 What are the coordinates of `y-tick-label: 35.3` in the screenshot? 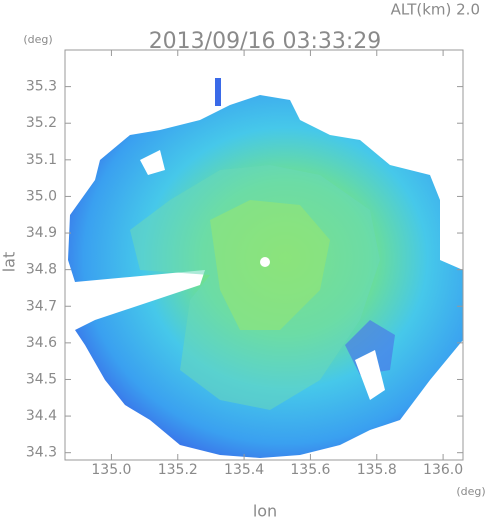 It's located at (41, 87).